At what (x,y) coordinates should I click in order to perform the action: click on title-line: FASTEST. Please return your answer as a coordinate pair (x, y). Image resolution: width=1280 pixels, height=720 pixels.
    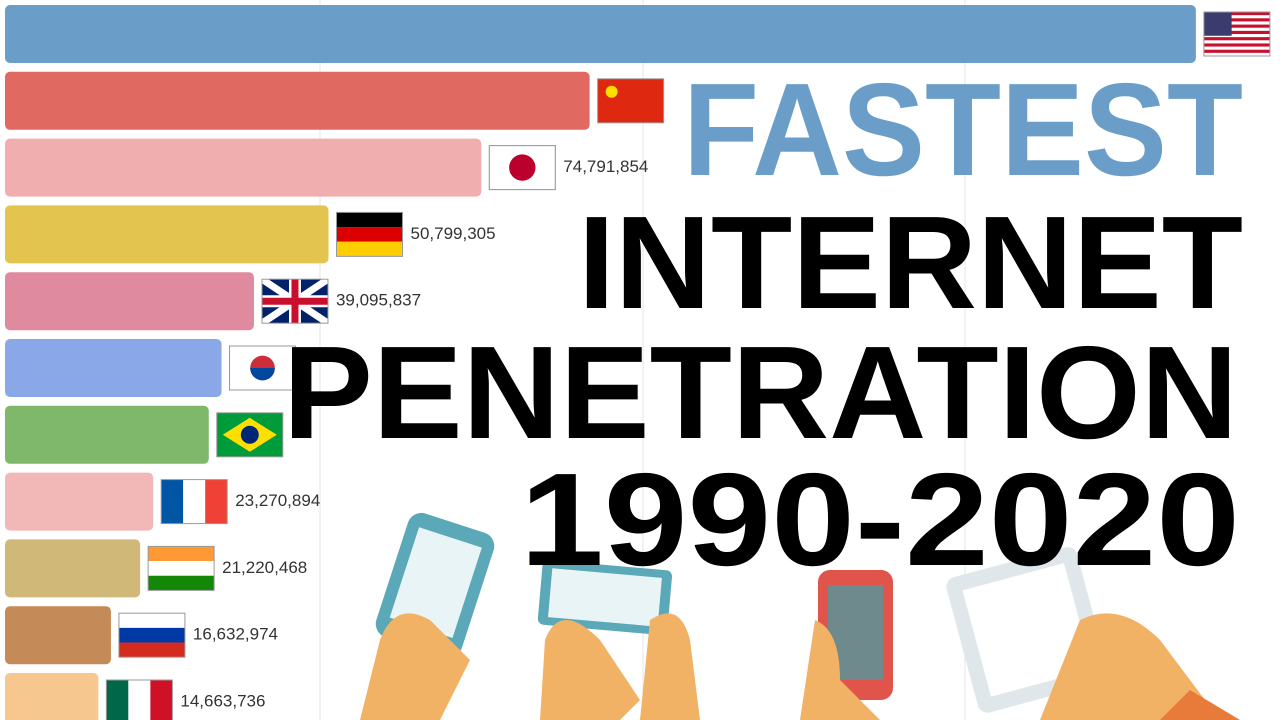
    Looking at the image, I should click on (963, 129).